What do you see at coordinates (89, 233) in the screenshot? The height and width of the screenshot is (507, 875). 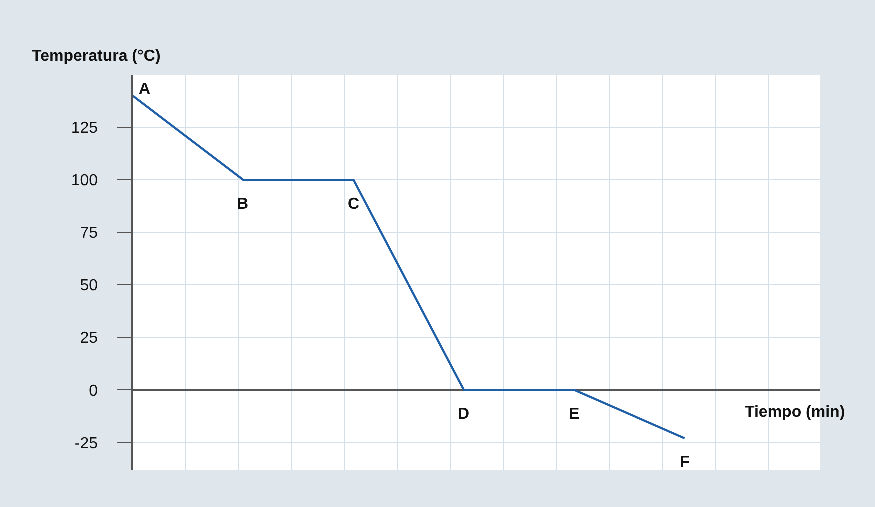 I see `y-tick-label: 75` at bounding box center [89, 233].